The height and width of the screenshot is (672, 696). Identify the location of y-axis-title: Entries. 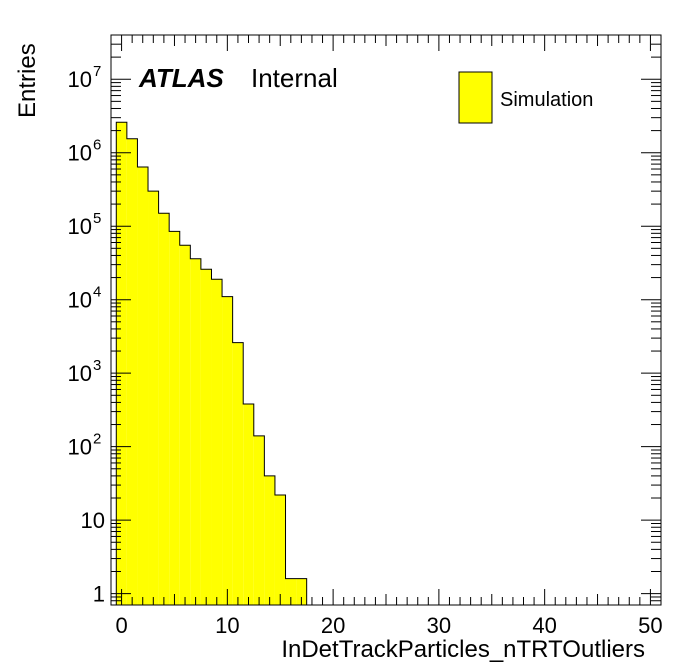
(27, 80).